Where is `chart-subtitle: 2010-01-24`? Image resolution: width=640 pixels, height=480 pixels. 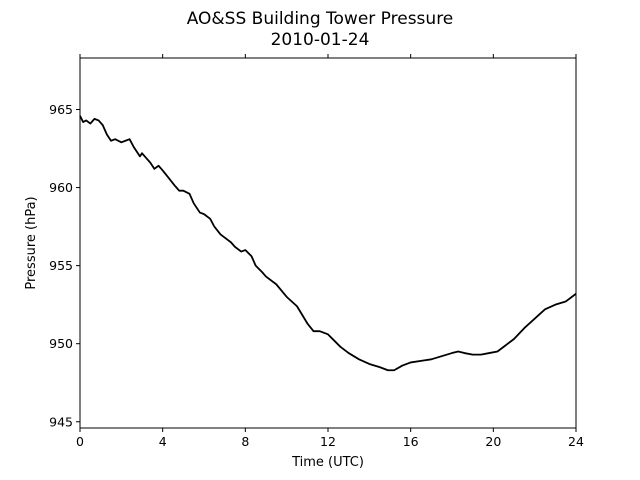 chart-subtitle: 2010-01-24 is located at coordinates (320, 40).